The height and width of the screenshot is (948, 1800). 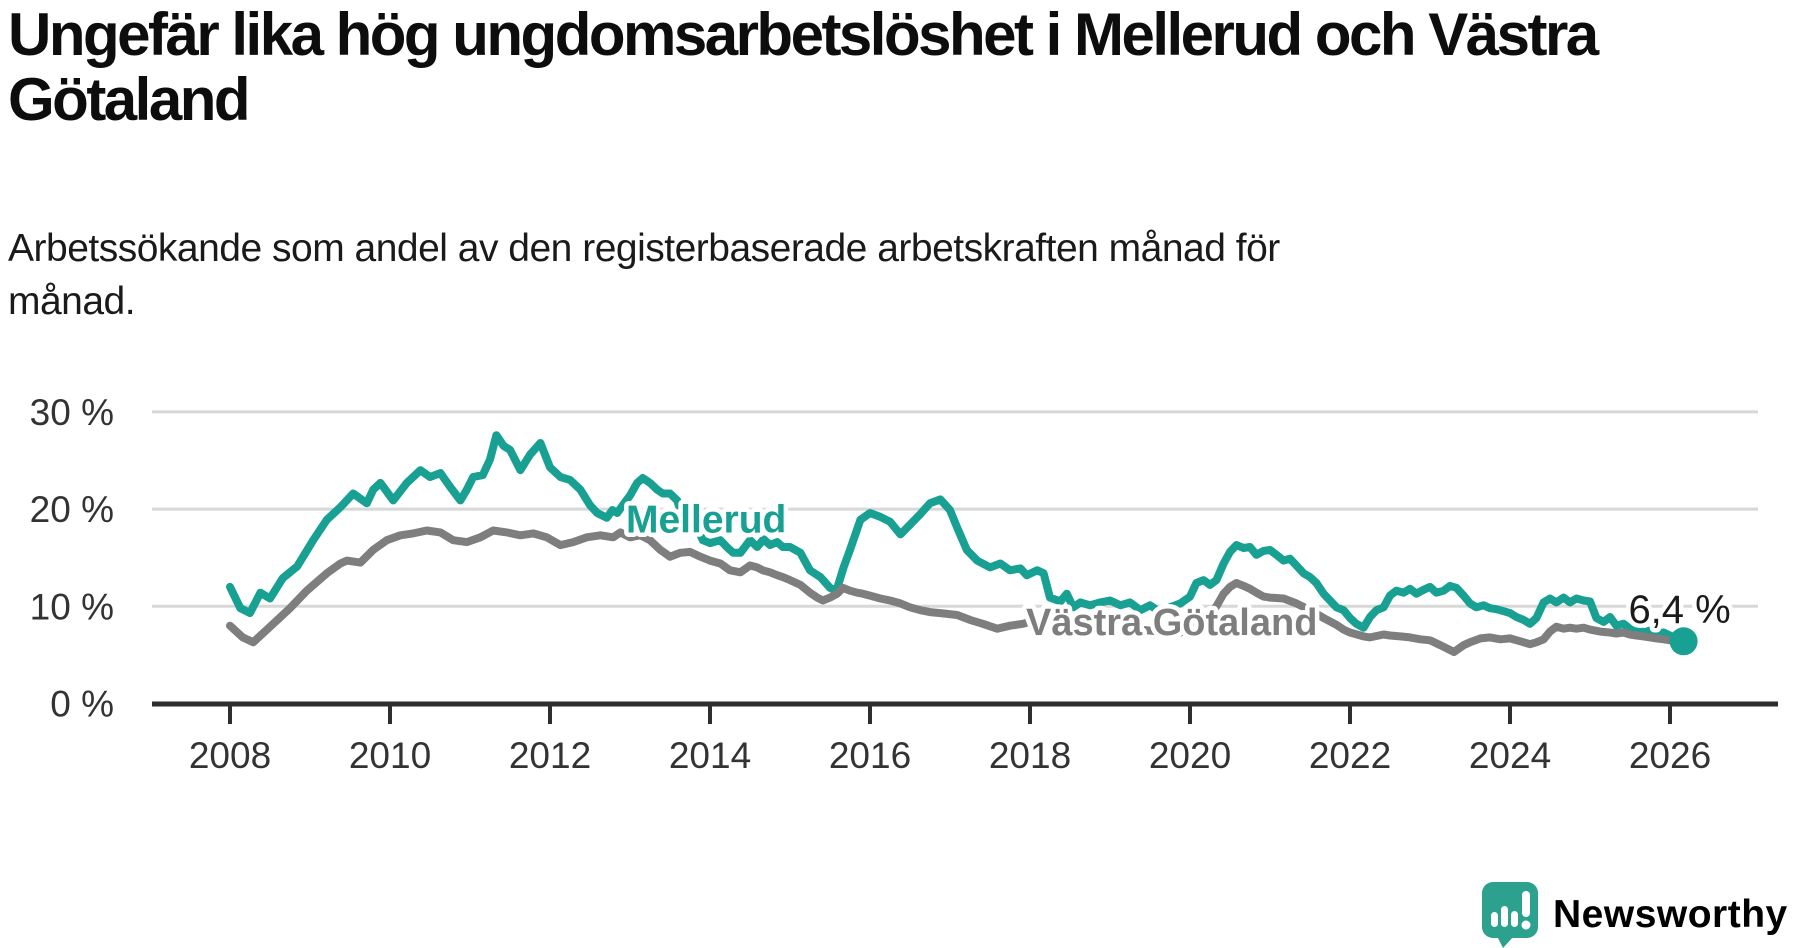 I want to click on x-tick-label-2012: 2012, so click(x=550, y=755).